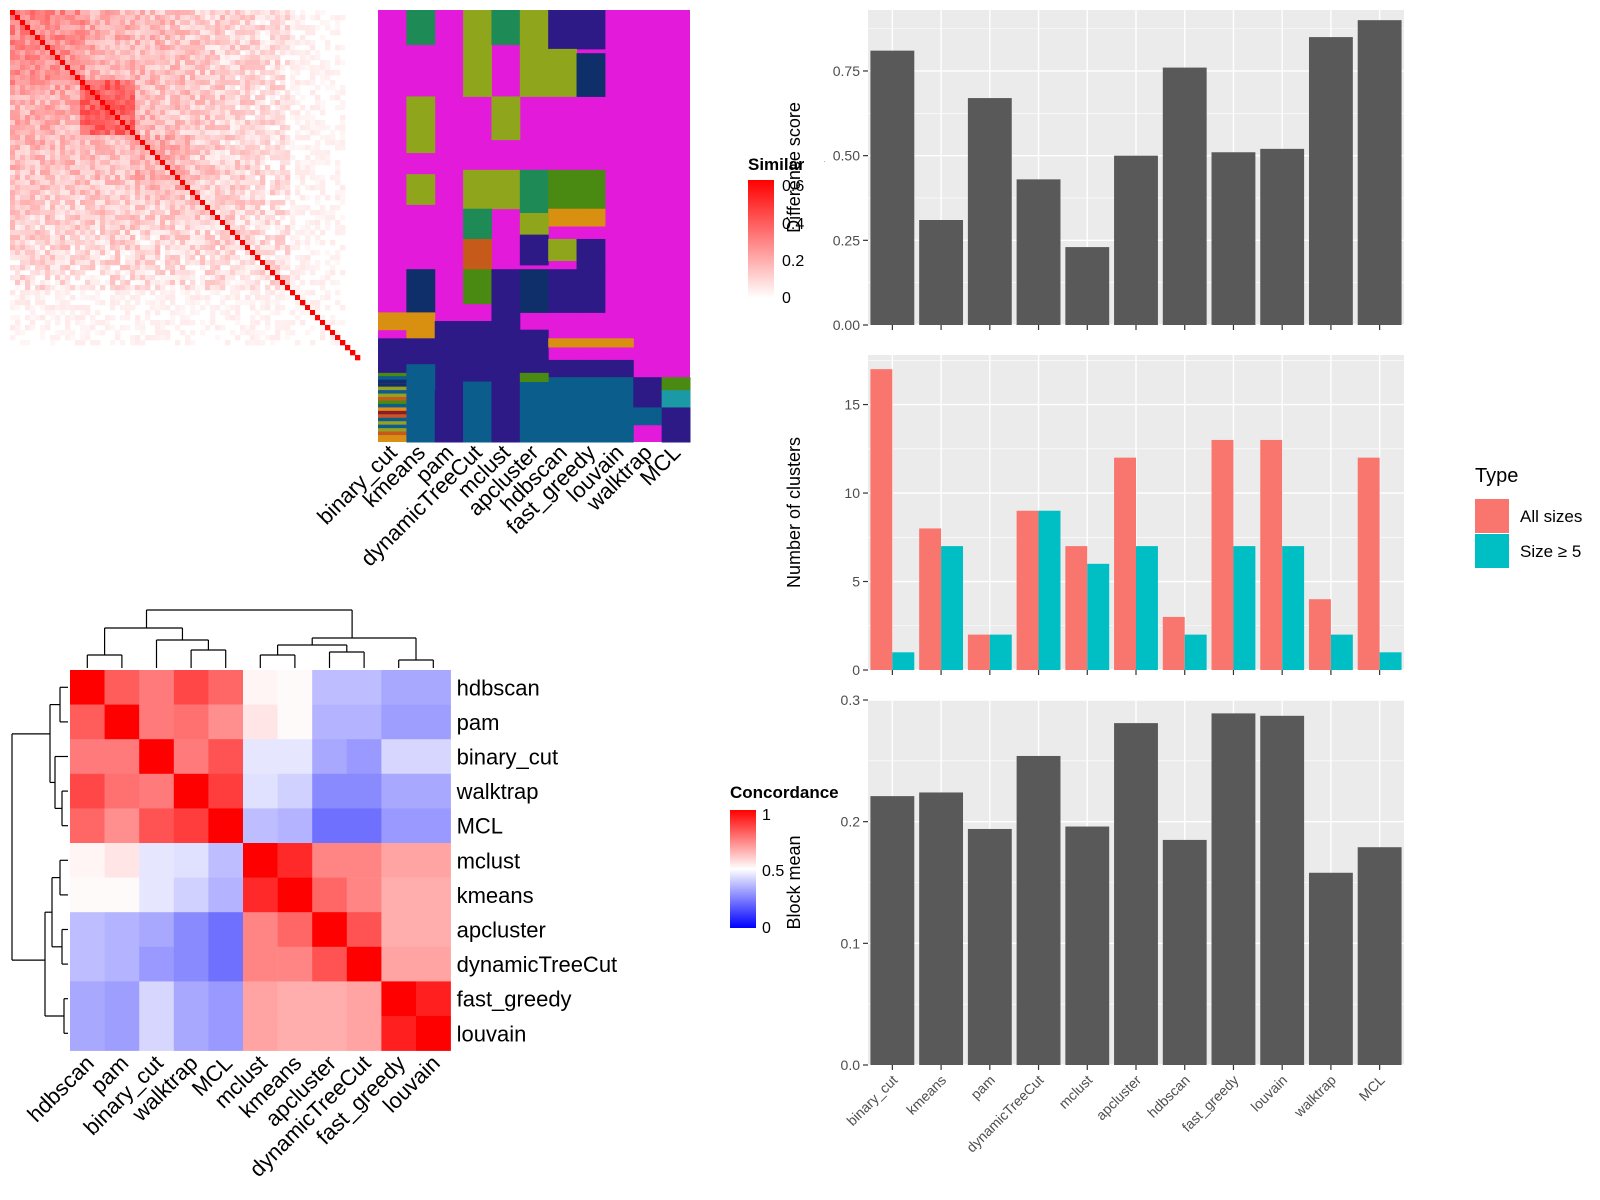 The image size is (1600, 1200). Describe the element at coordinates (846, 325) in the screenshot. I see `y-tick-label: 0.00` at that location.